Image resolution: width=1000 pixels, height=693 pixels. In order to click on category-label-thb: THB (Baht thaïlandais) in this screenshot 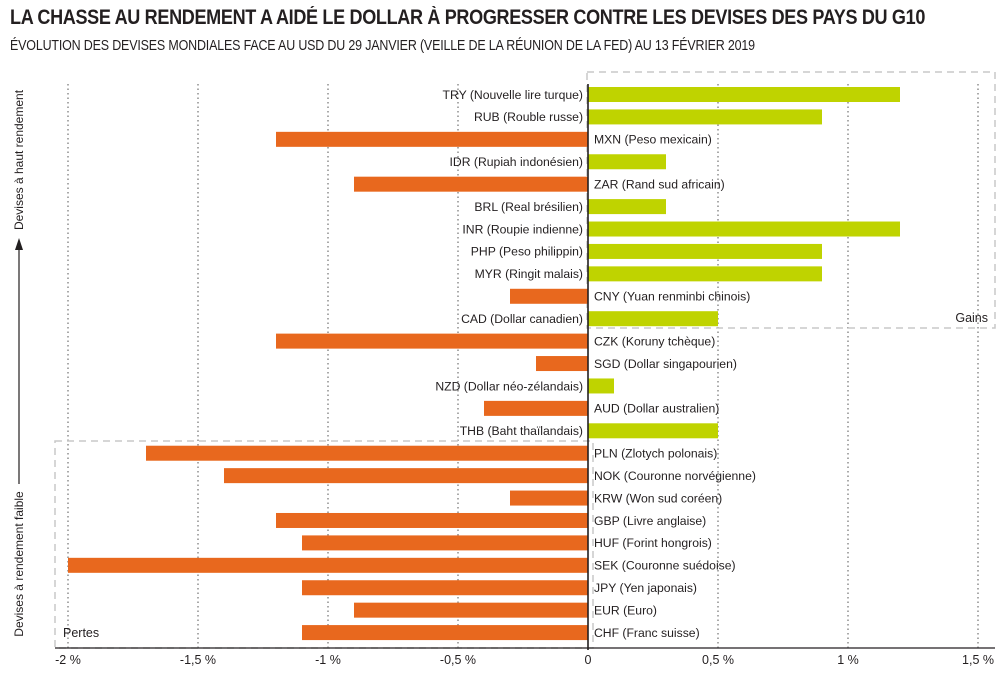, I will do `click(521, 431)`.